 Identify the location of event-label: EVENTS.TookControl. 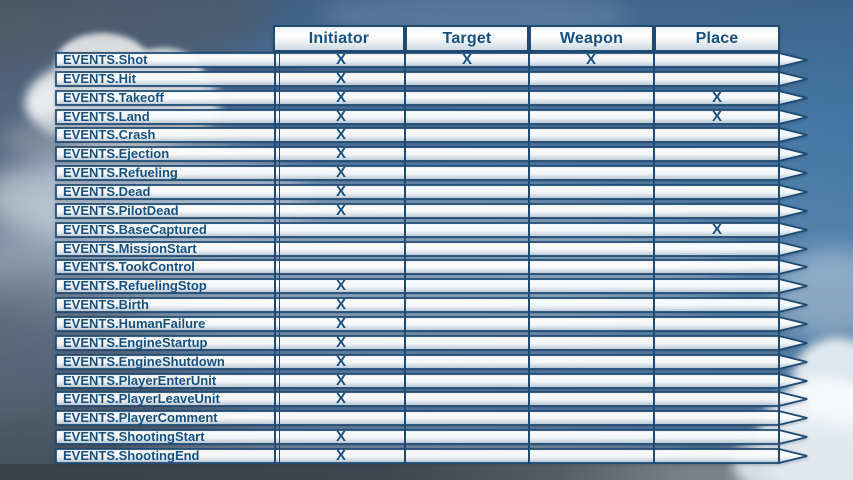
(129, 267).